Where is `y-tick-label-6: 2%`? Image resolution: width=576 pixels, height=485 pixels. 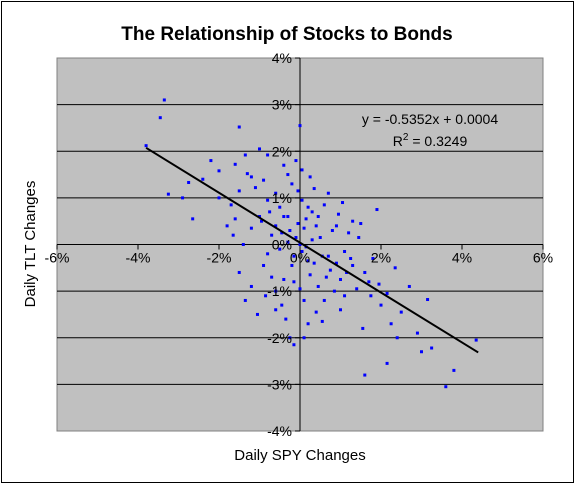
y-tick-label-6: 2% is located at coordinates (282, 151).